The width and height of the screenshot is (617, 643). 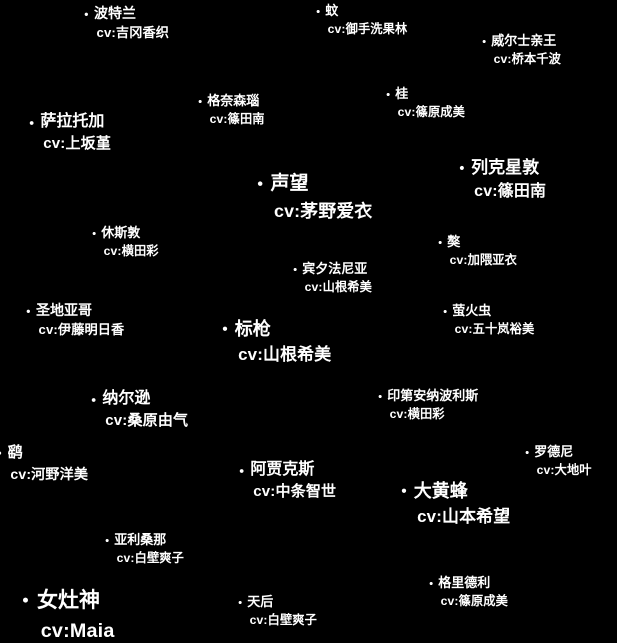 I want to click on map-point: ● 大黄蜂 cv:山本希望, so click(x=455, y=503).